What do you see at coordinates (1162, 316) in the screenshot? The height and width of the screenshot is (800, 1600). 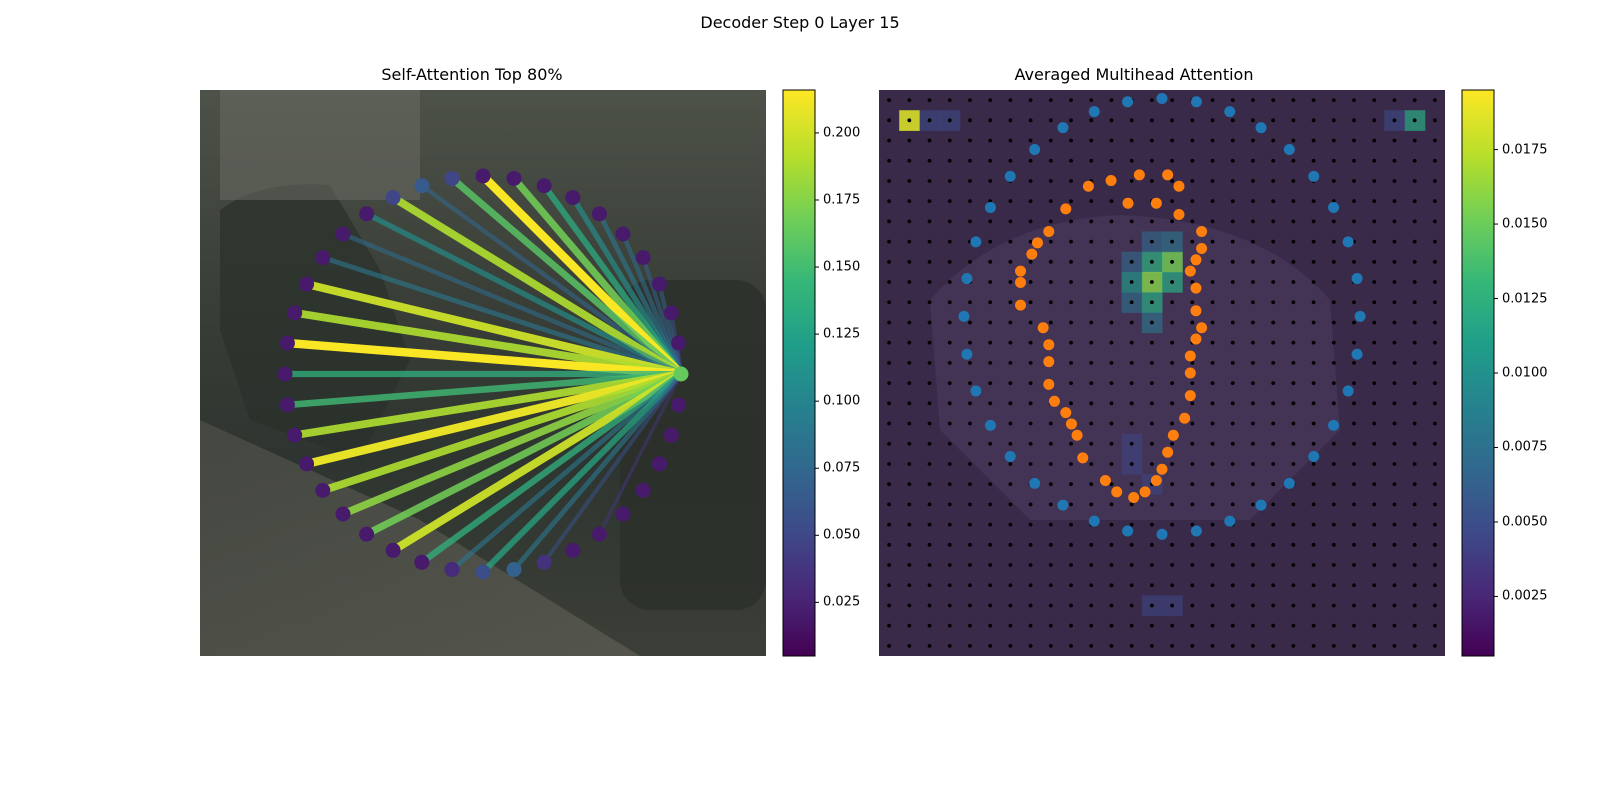 I see `blue-ring-points` at bounding box center [1162, 316].